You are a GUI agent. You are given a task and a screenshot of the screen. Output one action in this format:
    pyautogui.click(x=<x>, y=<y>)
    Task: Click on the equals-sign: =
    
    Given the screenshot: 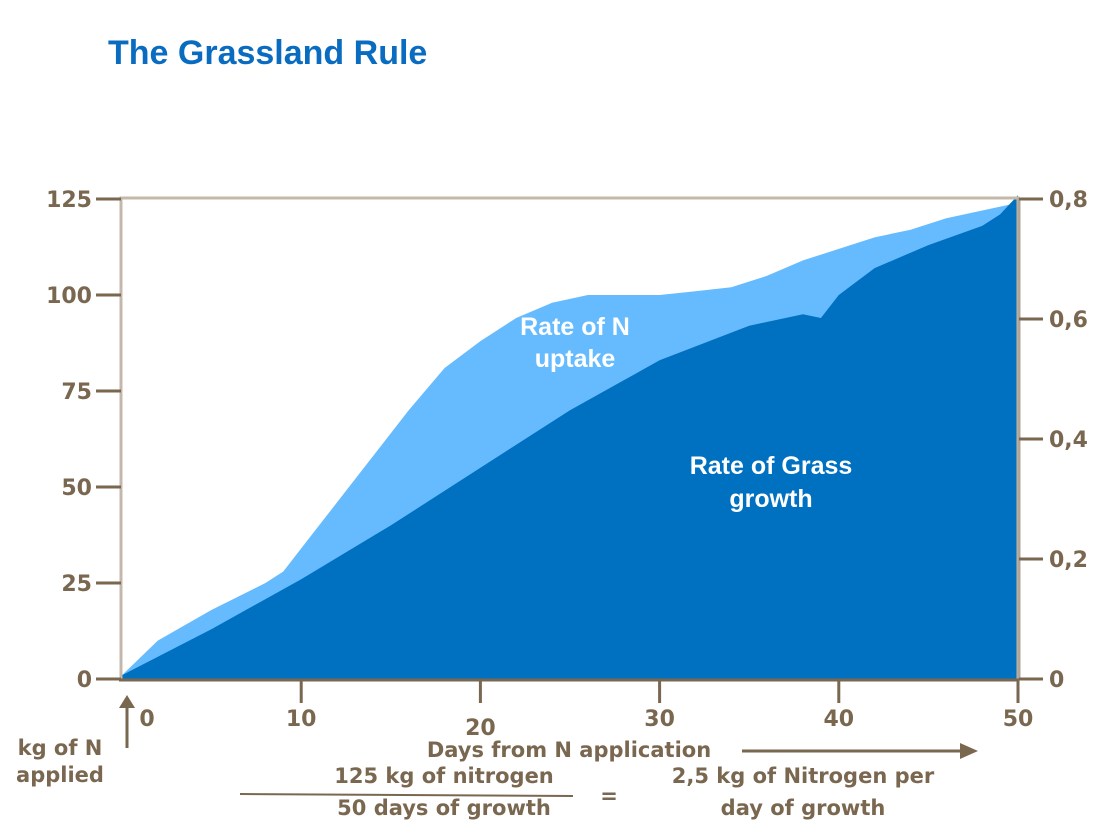 What is the action you would take?
    pyautogui.click(x=609, y=796)
    